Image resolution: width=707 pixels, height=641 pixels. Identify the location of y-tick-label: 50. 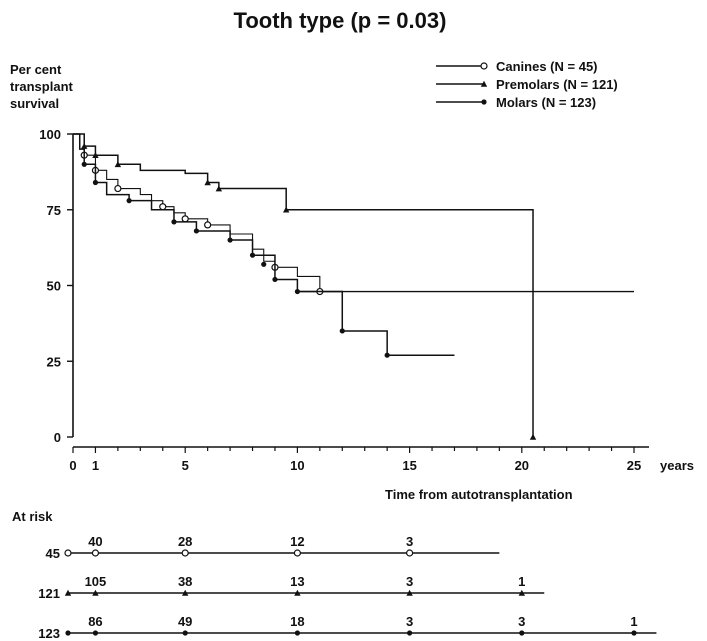
(54, 286).